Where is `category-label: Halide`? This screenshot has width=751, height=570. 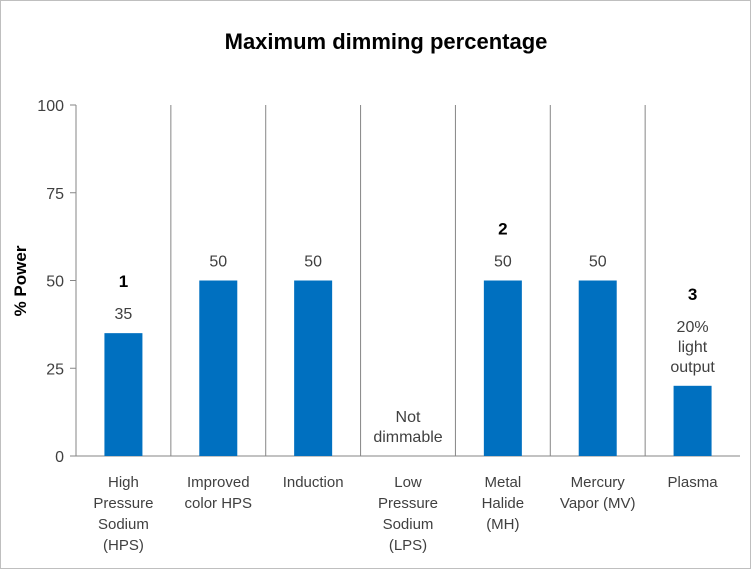
category-label: Halide is located at coordinates (503, 503).